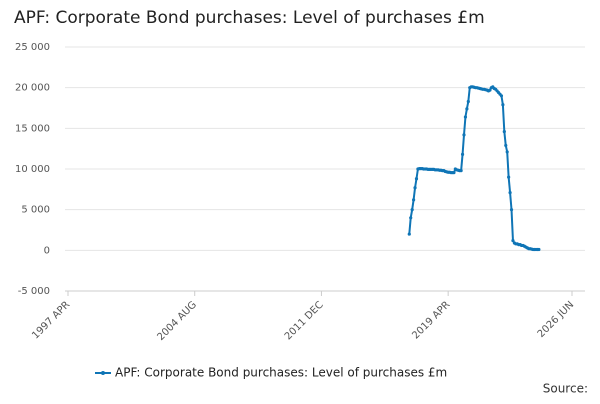  What do you see at coordinates (556, 319) in the screenshot?
I see `x-tick-label: 2026 JUN` at bounding box center [556, 319].